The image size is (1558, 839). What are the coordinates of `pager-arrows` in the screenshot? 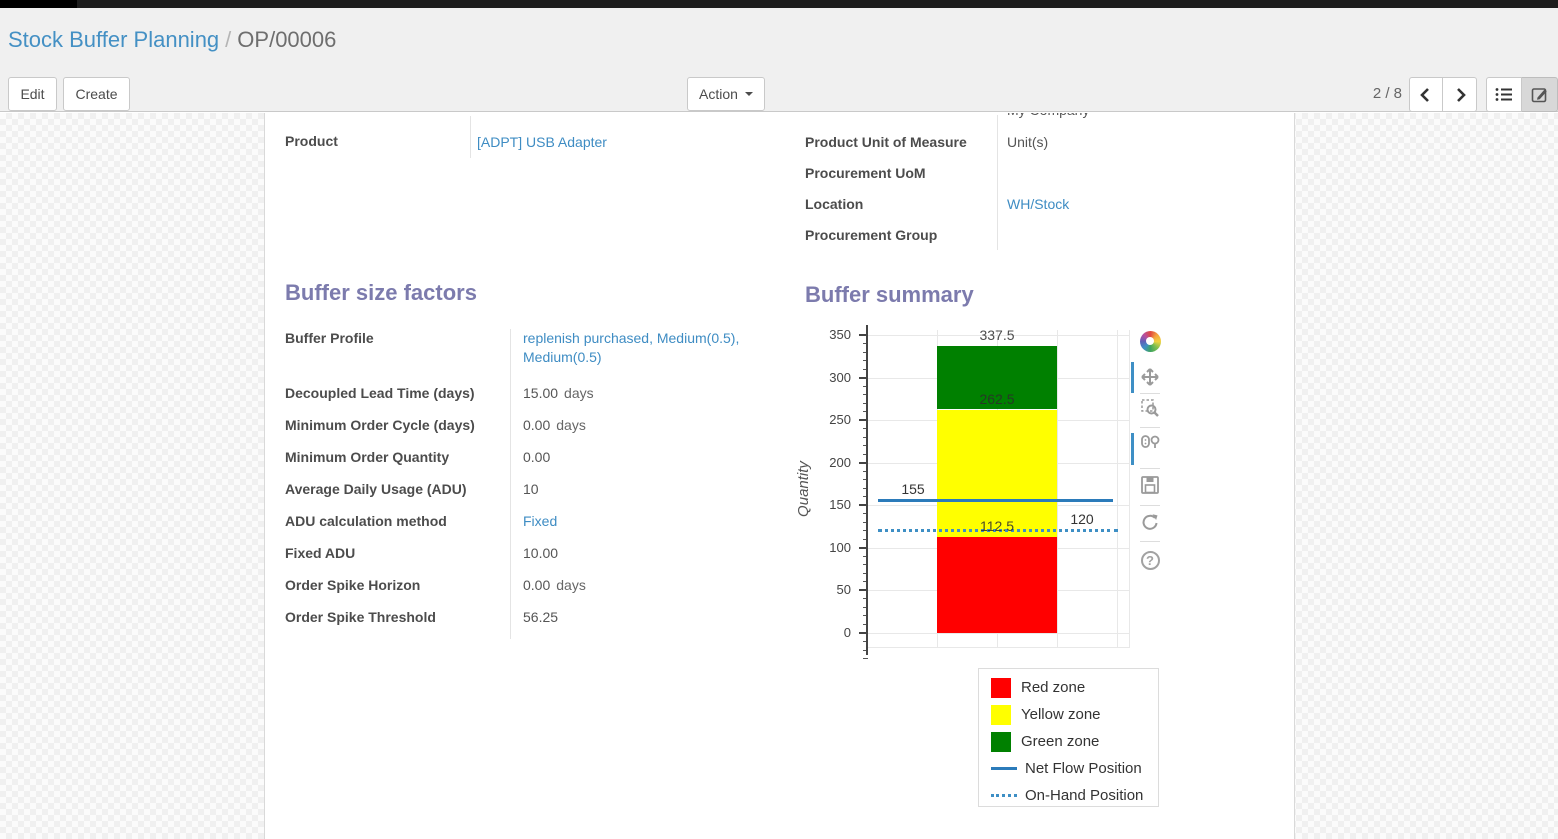 It's located at (1443, 94).